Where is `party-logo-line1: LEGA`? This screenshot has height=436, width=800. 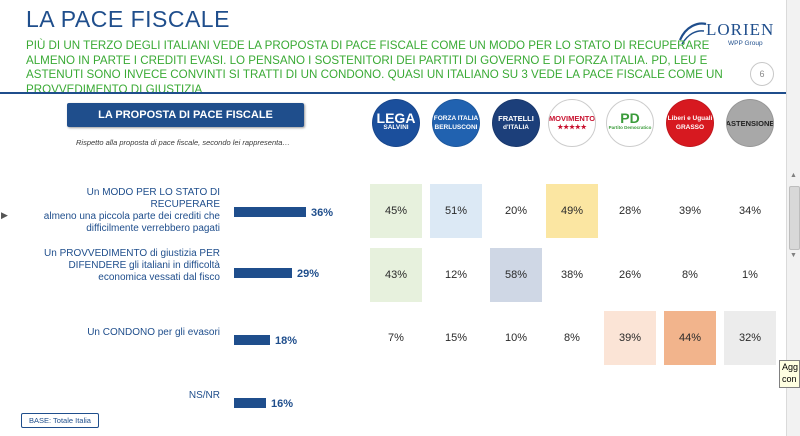
party-logo-line1: LEGA is located at coordinates (396, 118).